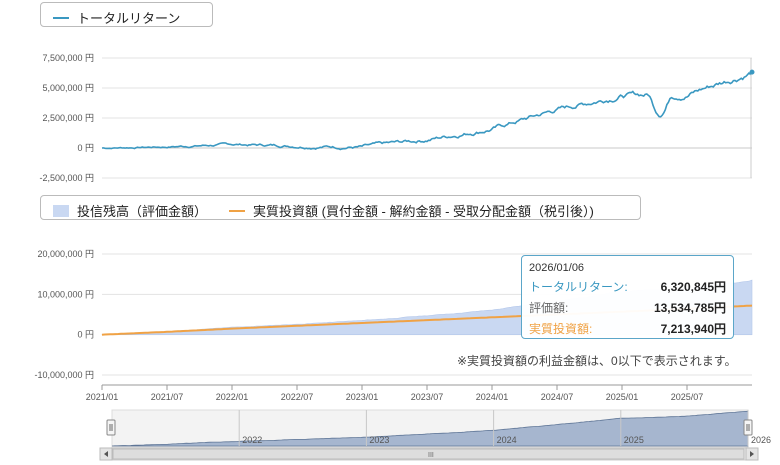 The image size is (780, 465). Describe the element at coordinates (549, 308) in the screenshot. I see `tooltip-label: 評価額:` at that location.